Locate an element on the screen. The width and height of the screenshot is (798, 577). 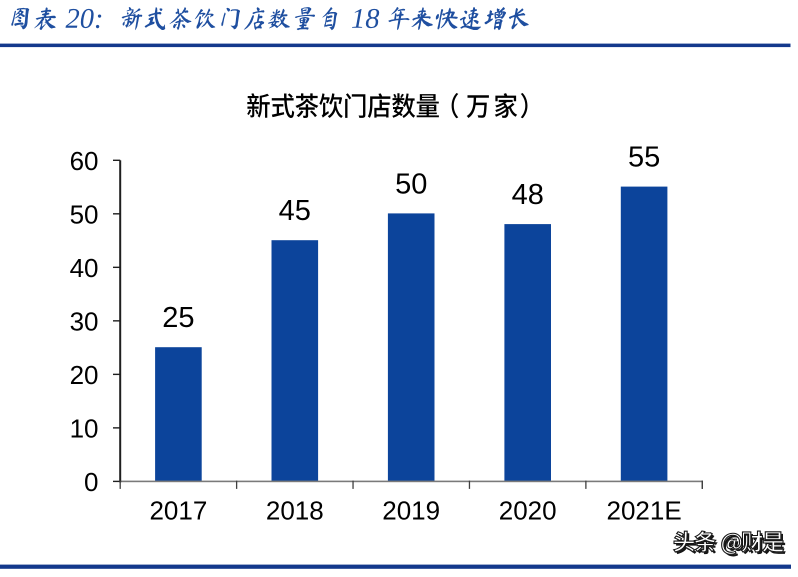
svg-text: 60 is located at coordinates (84, 161).